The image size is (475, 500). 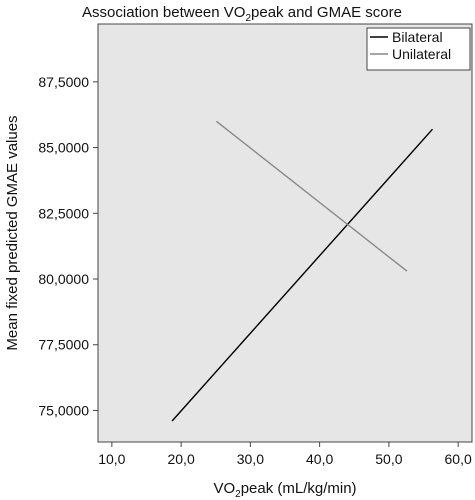 What do you see at coordinates (63, 213) in the screenshot?
I see `y-tick-label: 82,5000` at bounding box center [63, 213].